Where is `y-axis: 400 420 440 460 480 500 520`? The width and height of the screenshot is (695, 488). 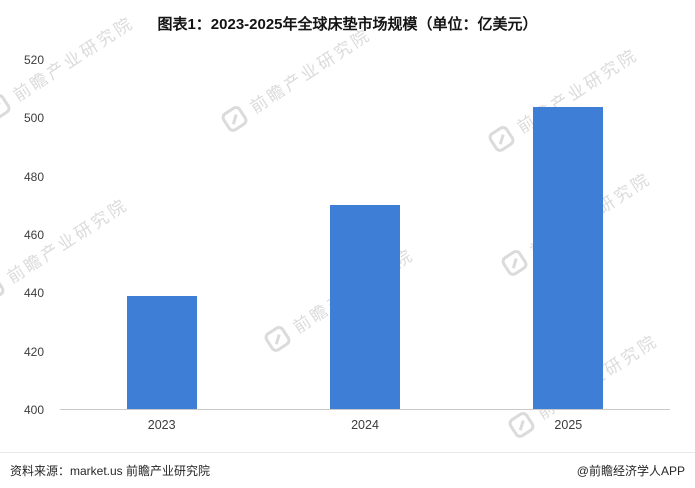
y-axis: 400 420 440 460 480 500 520 is located at coordinates (26, 235).